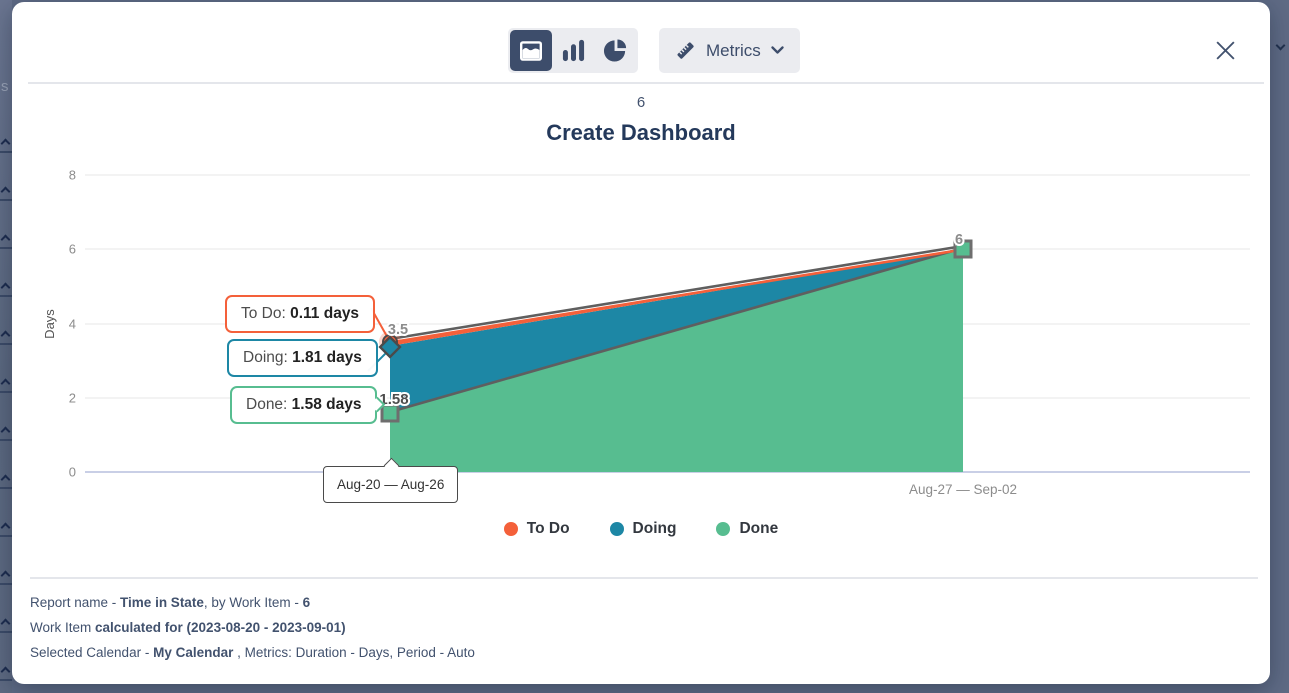  Describe the element at coordinates (72, 324) in the screenshot. I see `y-tick: 4` at that location.